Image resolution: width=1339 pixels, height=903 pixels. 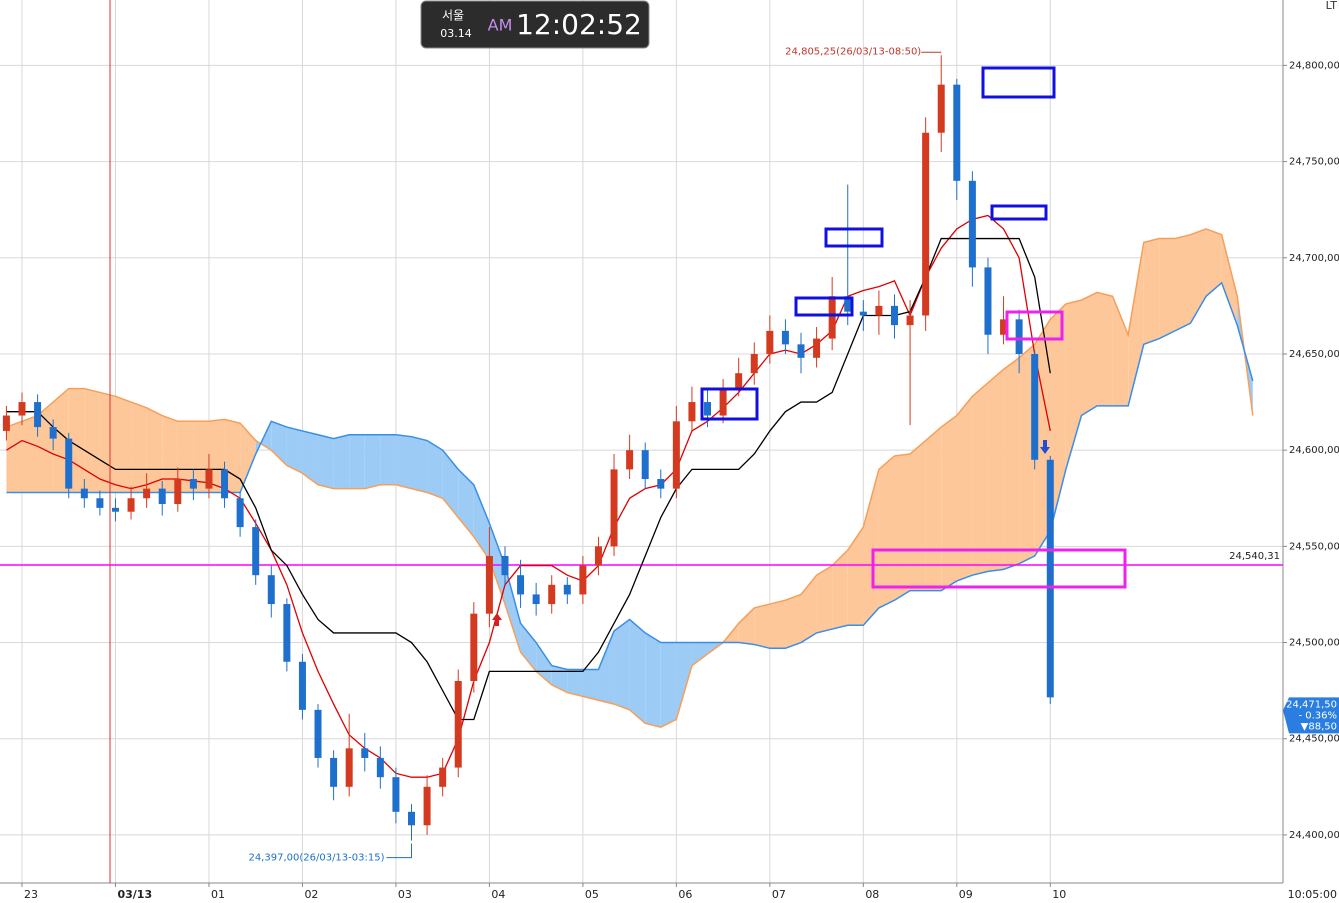 What do you see at coordinates (405, 894) in the screenshot?
I see `x-tick-label: 03` at bounding box center [405, 894].